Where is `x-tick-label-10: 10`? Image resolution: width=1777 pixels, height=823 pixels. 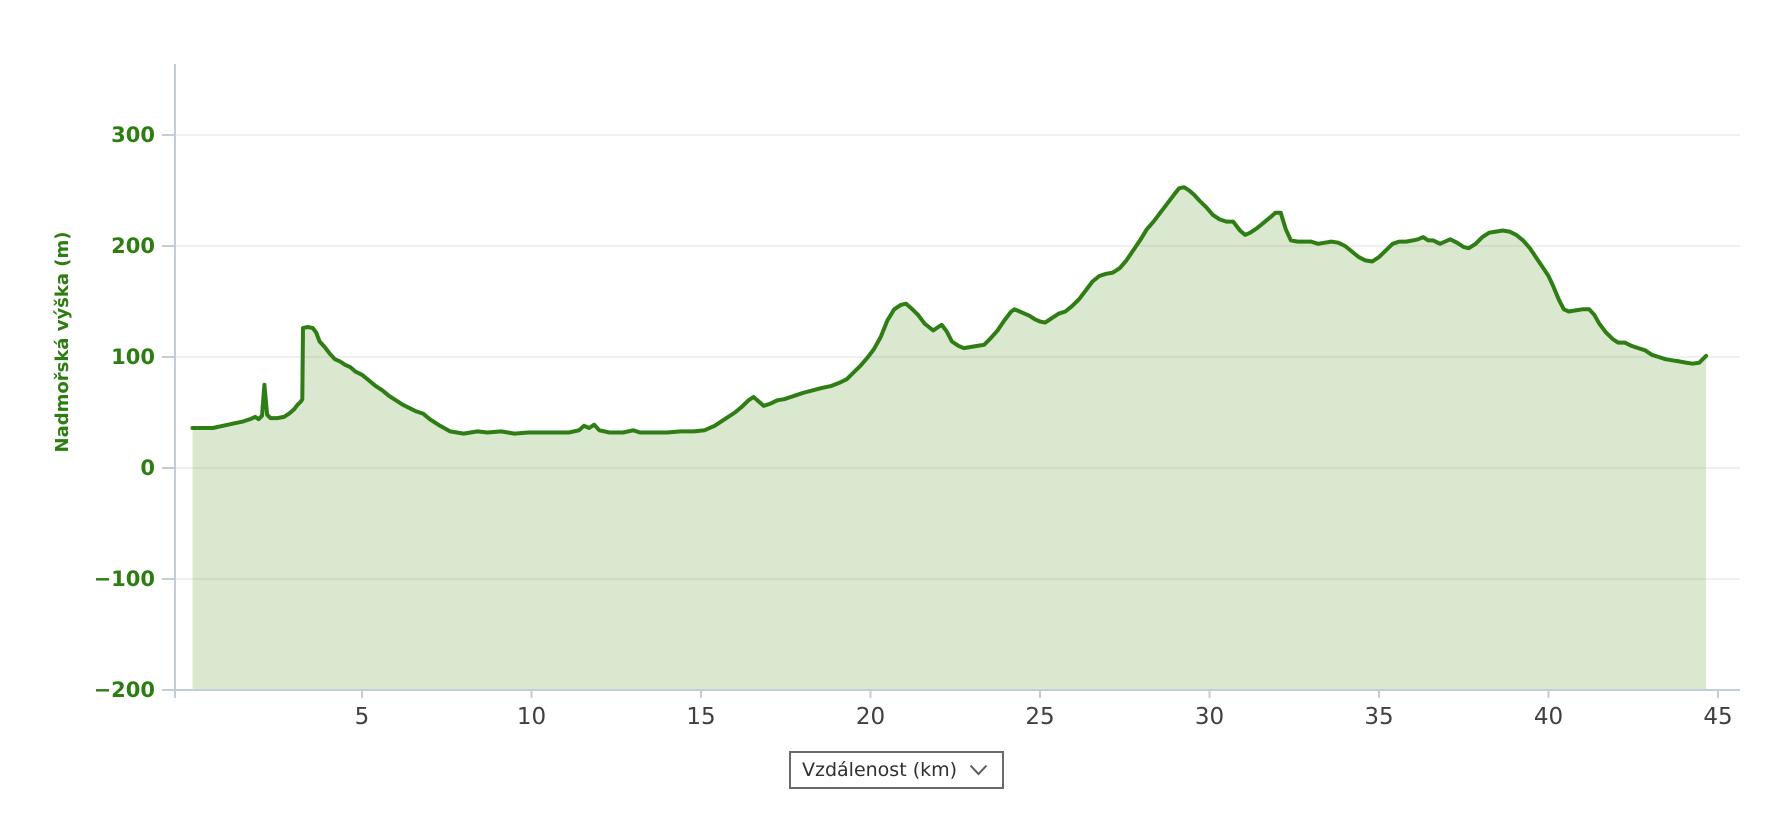 x-tick-label-10: 10 is located at coordinates (531, 717).